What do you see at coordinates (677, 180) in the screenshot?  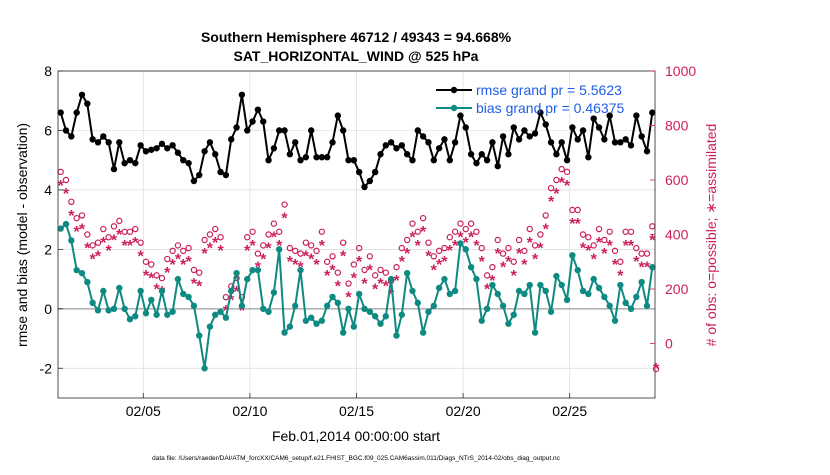 I see `y-right-tick-label-3: 600` at bounding box center [677, 180].